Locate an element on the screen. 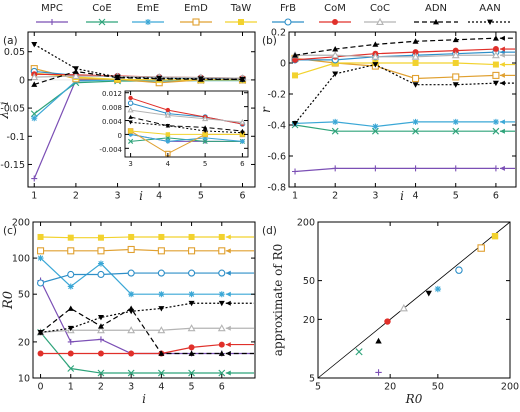 The width and height of the screenshot is (520, 412). series-emd is located at coordinates (395, 68).